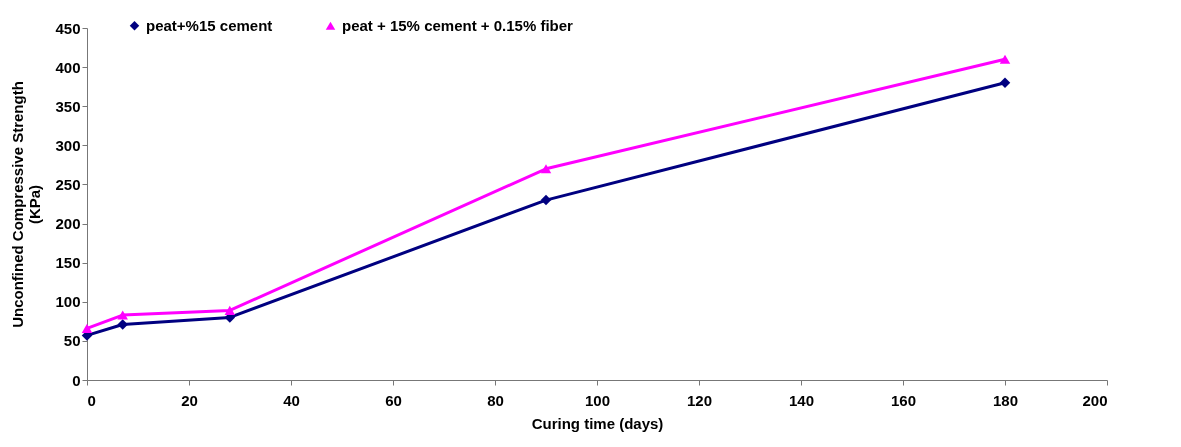 The image size is (1181, 447). What do you see at coordinates (189, 400) in the screenshot?
I see `x-tick-label: 20` at bounding box center [189, 400].